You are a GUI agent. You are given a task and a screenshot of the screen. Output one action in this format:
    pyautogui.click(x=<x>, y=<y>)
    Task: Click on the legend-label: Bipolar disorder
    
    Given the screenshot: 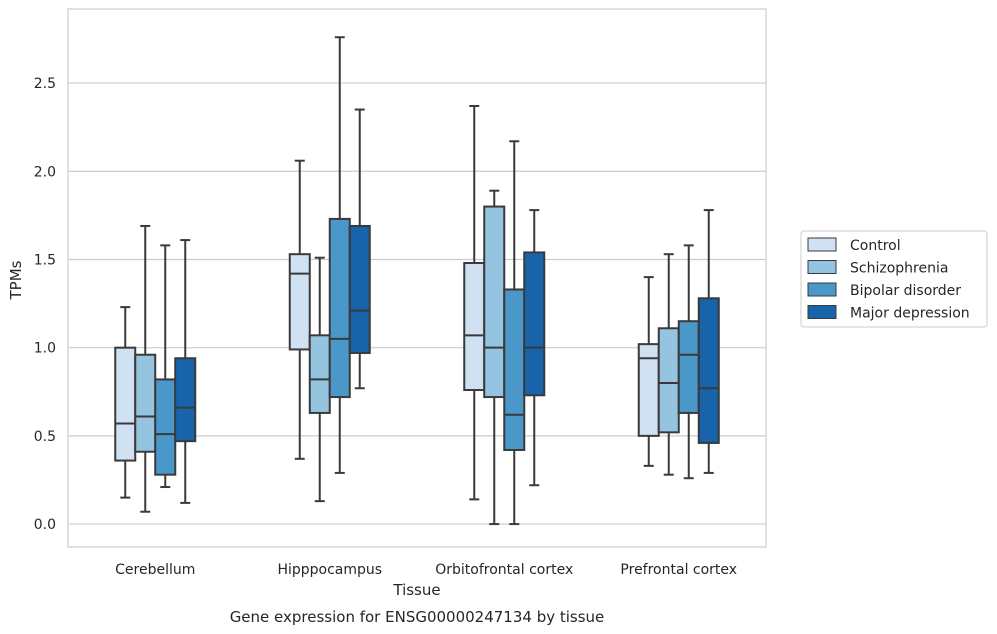 What is the action you would take?
    pyautogui.click(x=905, y=291)
    